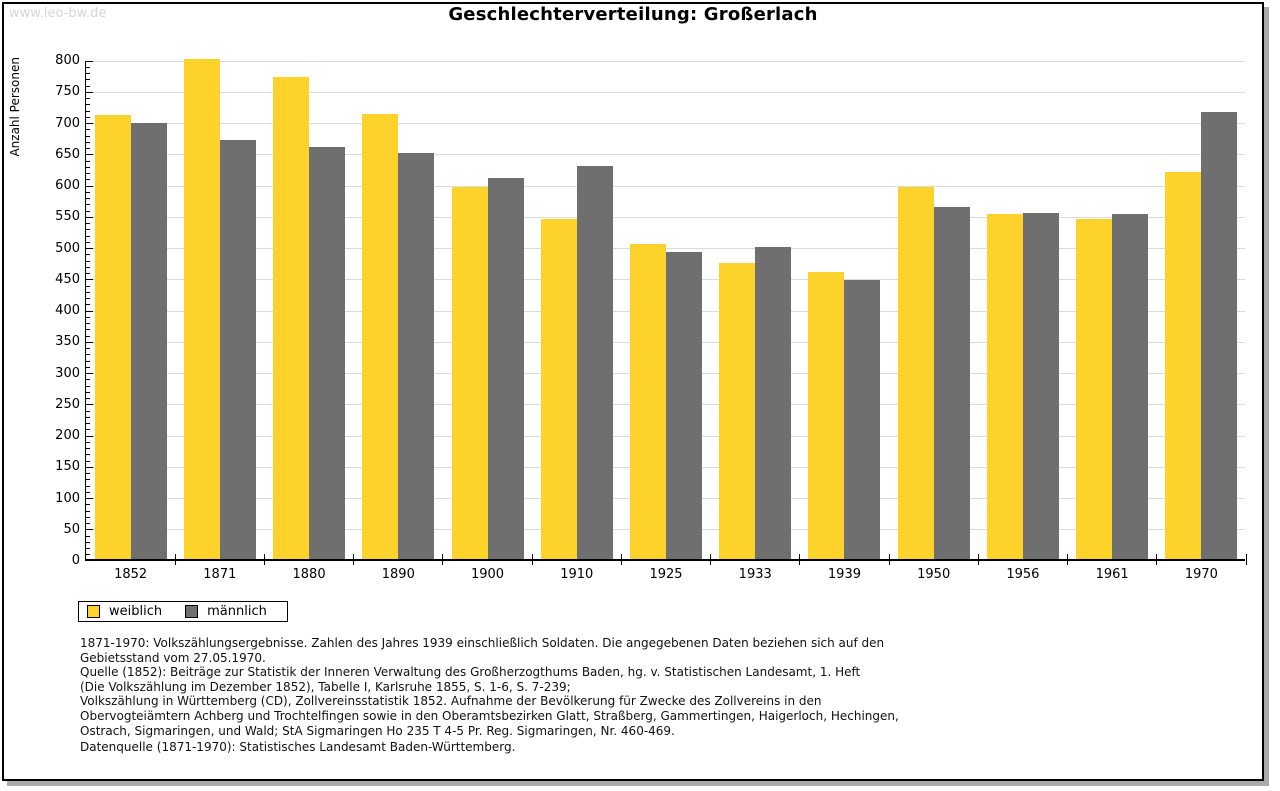  What do you see at coordinates (67, 217) in the screenshot?
I see `y-axis-tick-label: 550` at bounding box center [67, 217].